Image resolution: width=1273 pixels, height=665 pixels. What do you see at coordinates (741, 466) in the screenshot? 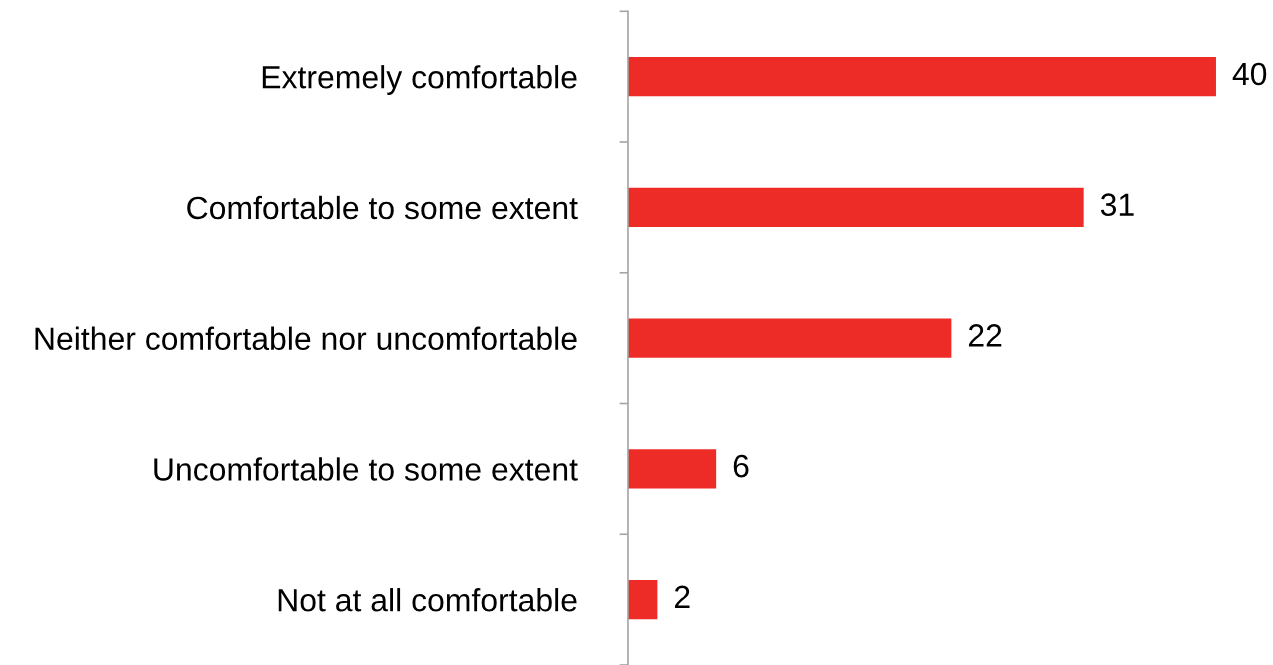
I see `data-label: 6` at bounding box center [741, 466].